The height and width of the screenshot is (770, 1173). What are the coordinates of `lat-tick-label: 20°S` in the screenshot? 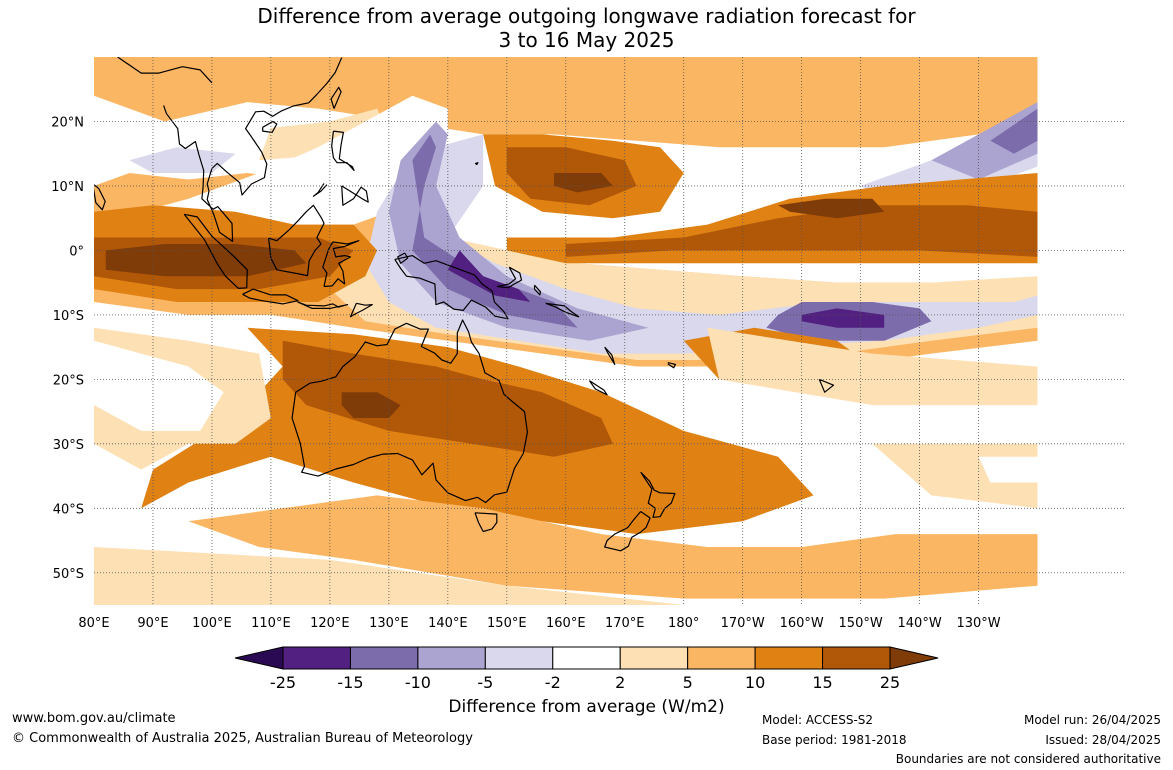 It's located at (68, 380).